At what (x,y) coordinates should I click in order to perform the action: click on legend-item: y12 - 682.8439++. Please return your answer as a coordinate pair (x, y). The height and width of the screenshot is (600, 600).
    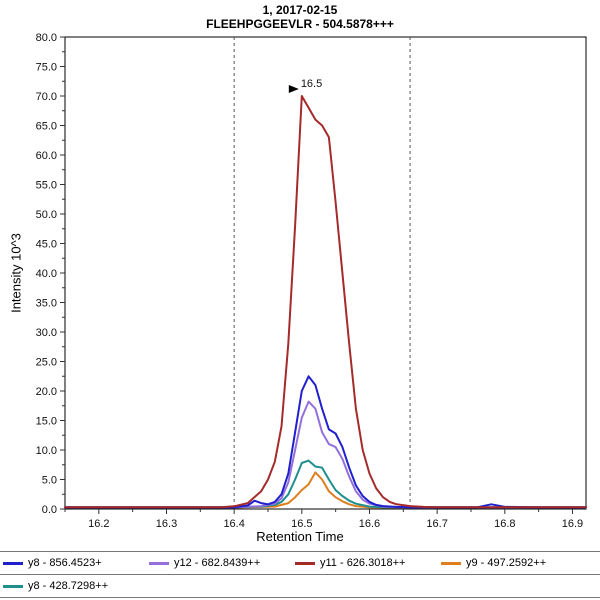
    Looking at the image, I should click on (222, 563).